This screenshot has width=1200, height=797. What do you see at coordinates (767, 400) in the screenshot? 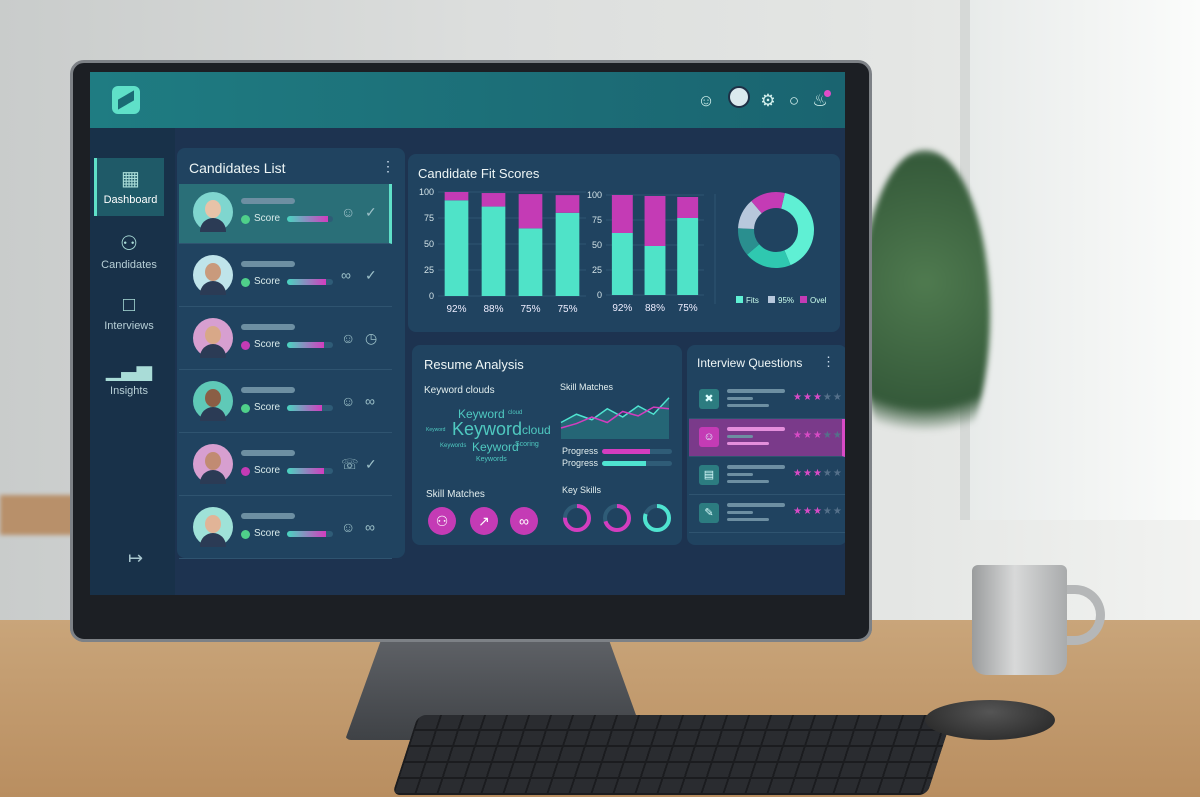
I see `question-row: ✖ ★★★★★` at bounding box center [767, 400].